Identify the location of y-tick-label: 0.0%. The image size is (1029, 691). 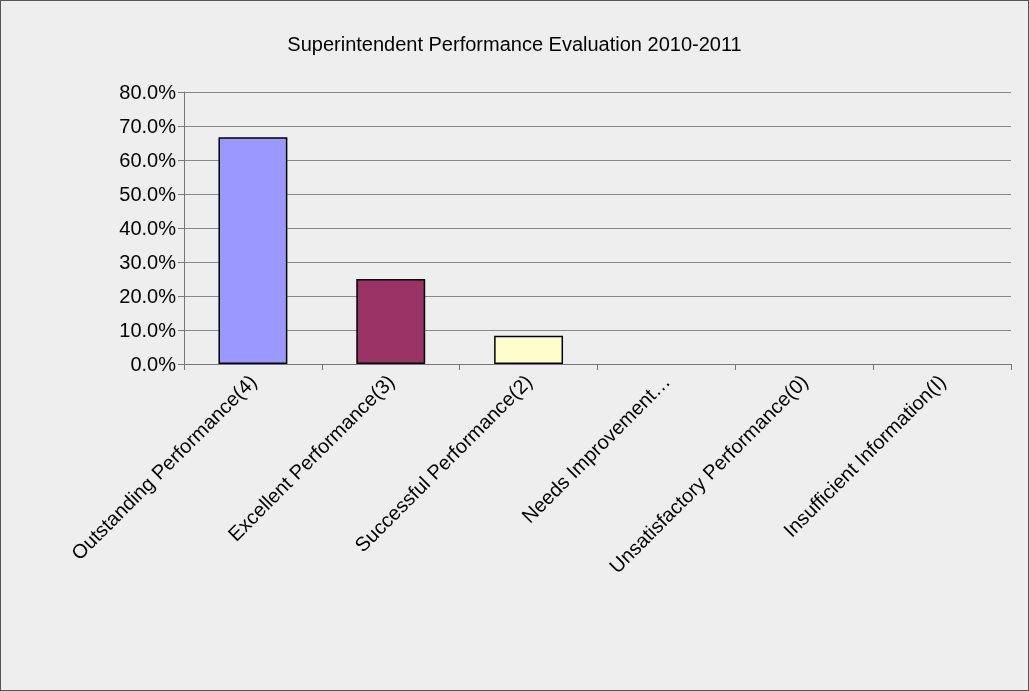
(153, 364).